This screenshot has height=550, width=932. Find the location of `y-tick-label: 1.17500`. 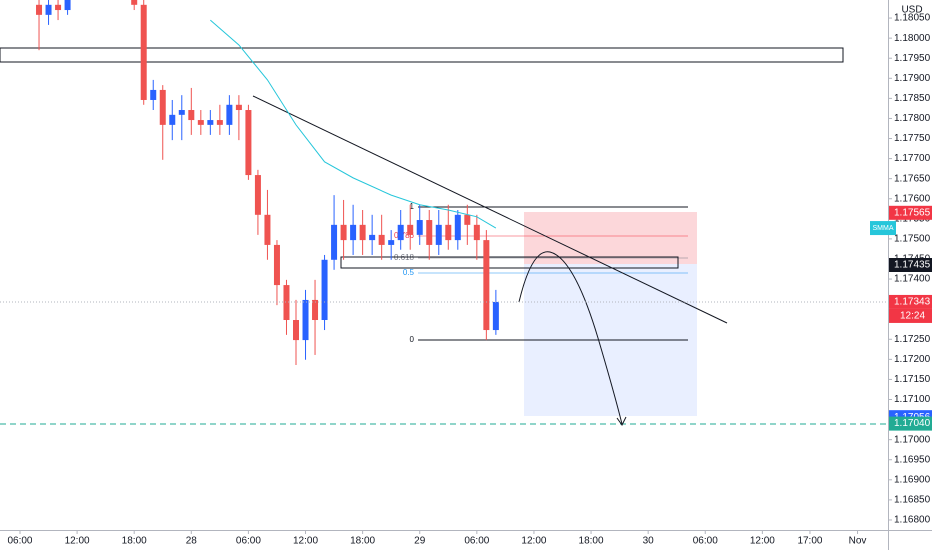

y-tick-label: 1.17500 is located at coordinates (912, 239).